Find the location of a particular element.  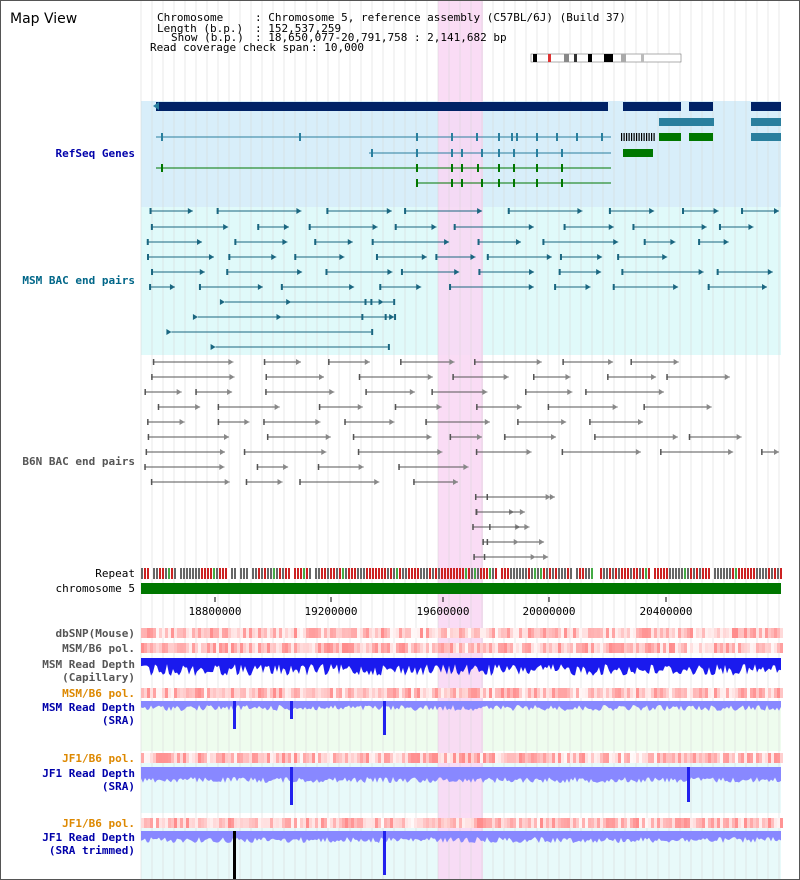

track-label-jf1-read-depth-trimmed: JF1 Read Depth (SRA trimmed) is located at coordinates (88, 844).